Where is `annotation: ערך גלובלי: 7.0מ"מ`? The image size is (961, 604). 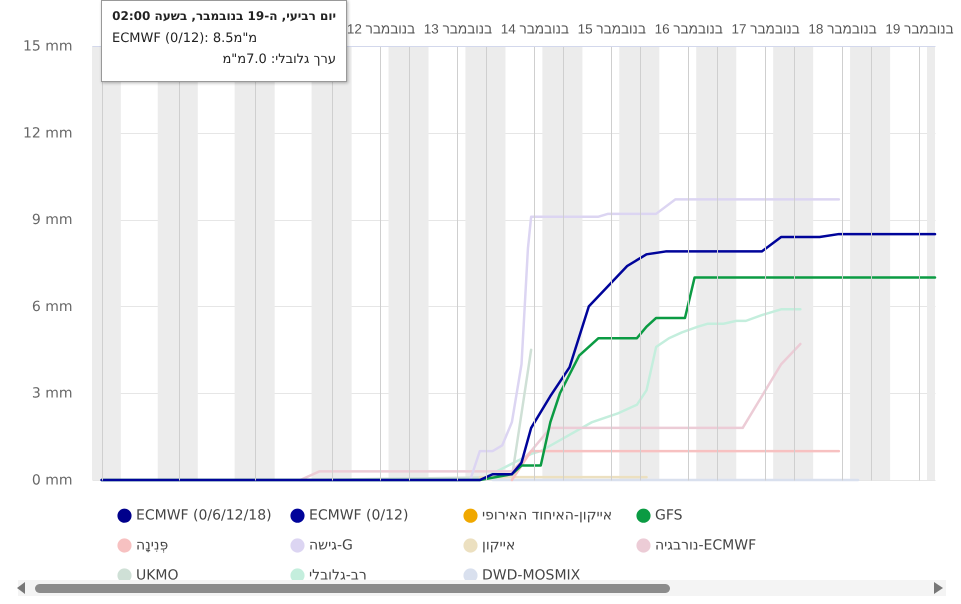
annotation: ערך גלובלי: 7.0מ"מ is located at coordinates (278, 59).